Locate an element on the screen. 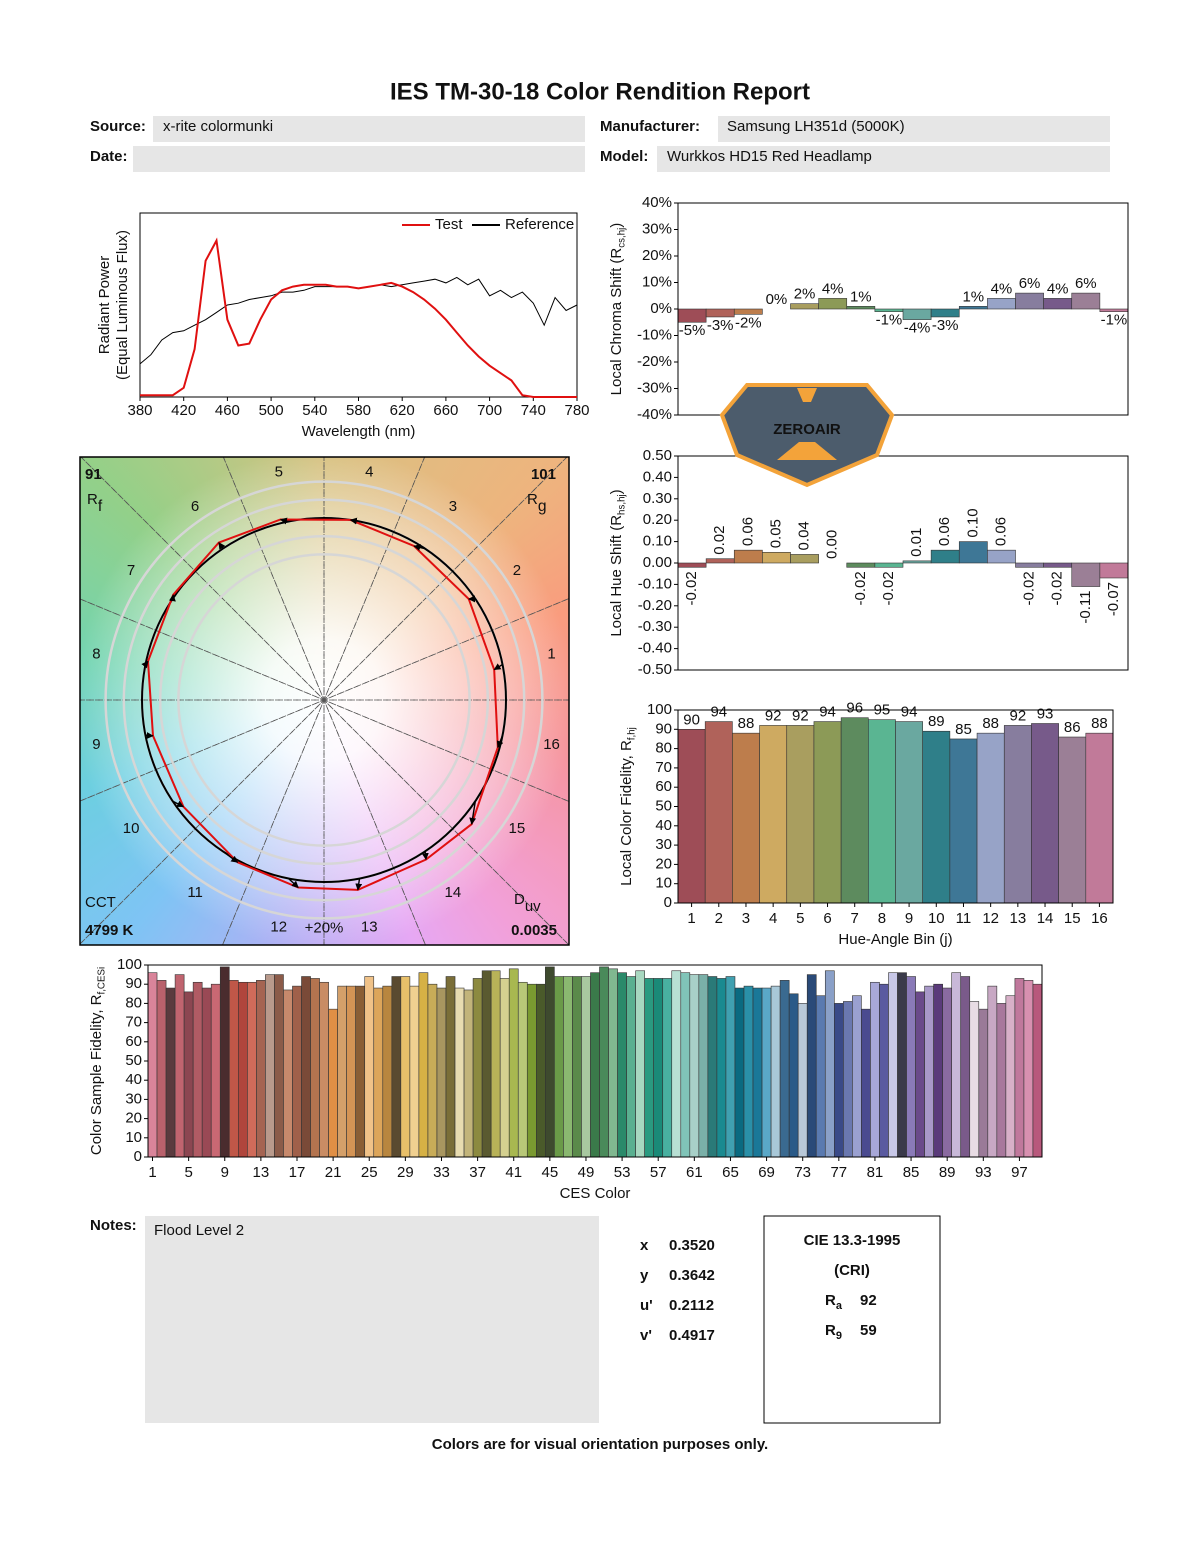 The width and height of the screenshot is (1200, 1550). field-value: Wurkkos HD15 Red Headlamp is located at coordinates (769, 156).